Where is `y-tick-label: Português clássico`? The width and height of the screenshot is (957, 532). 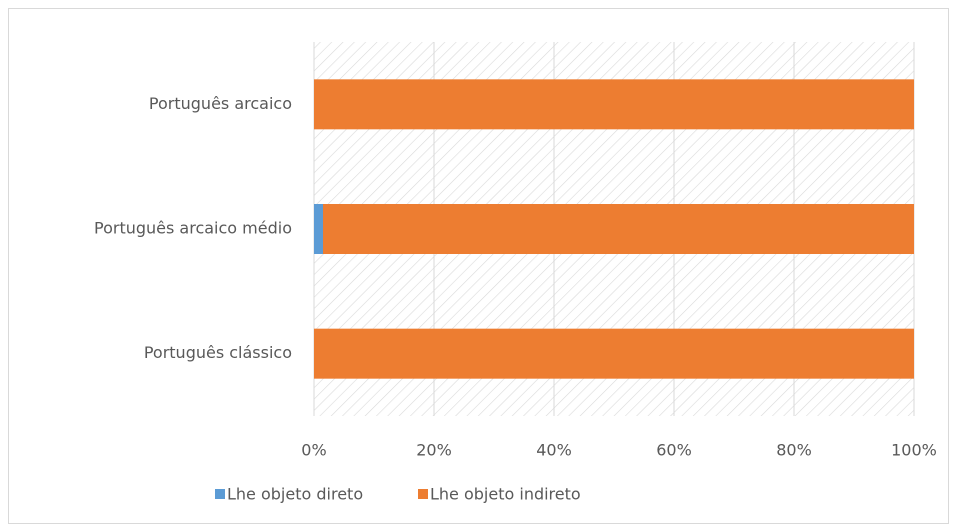 y-tick-label: Português clássico is located at coordinates (218, 352).